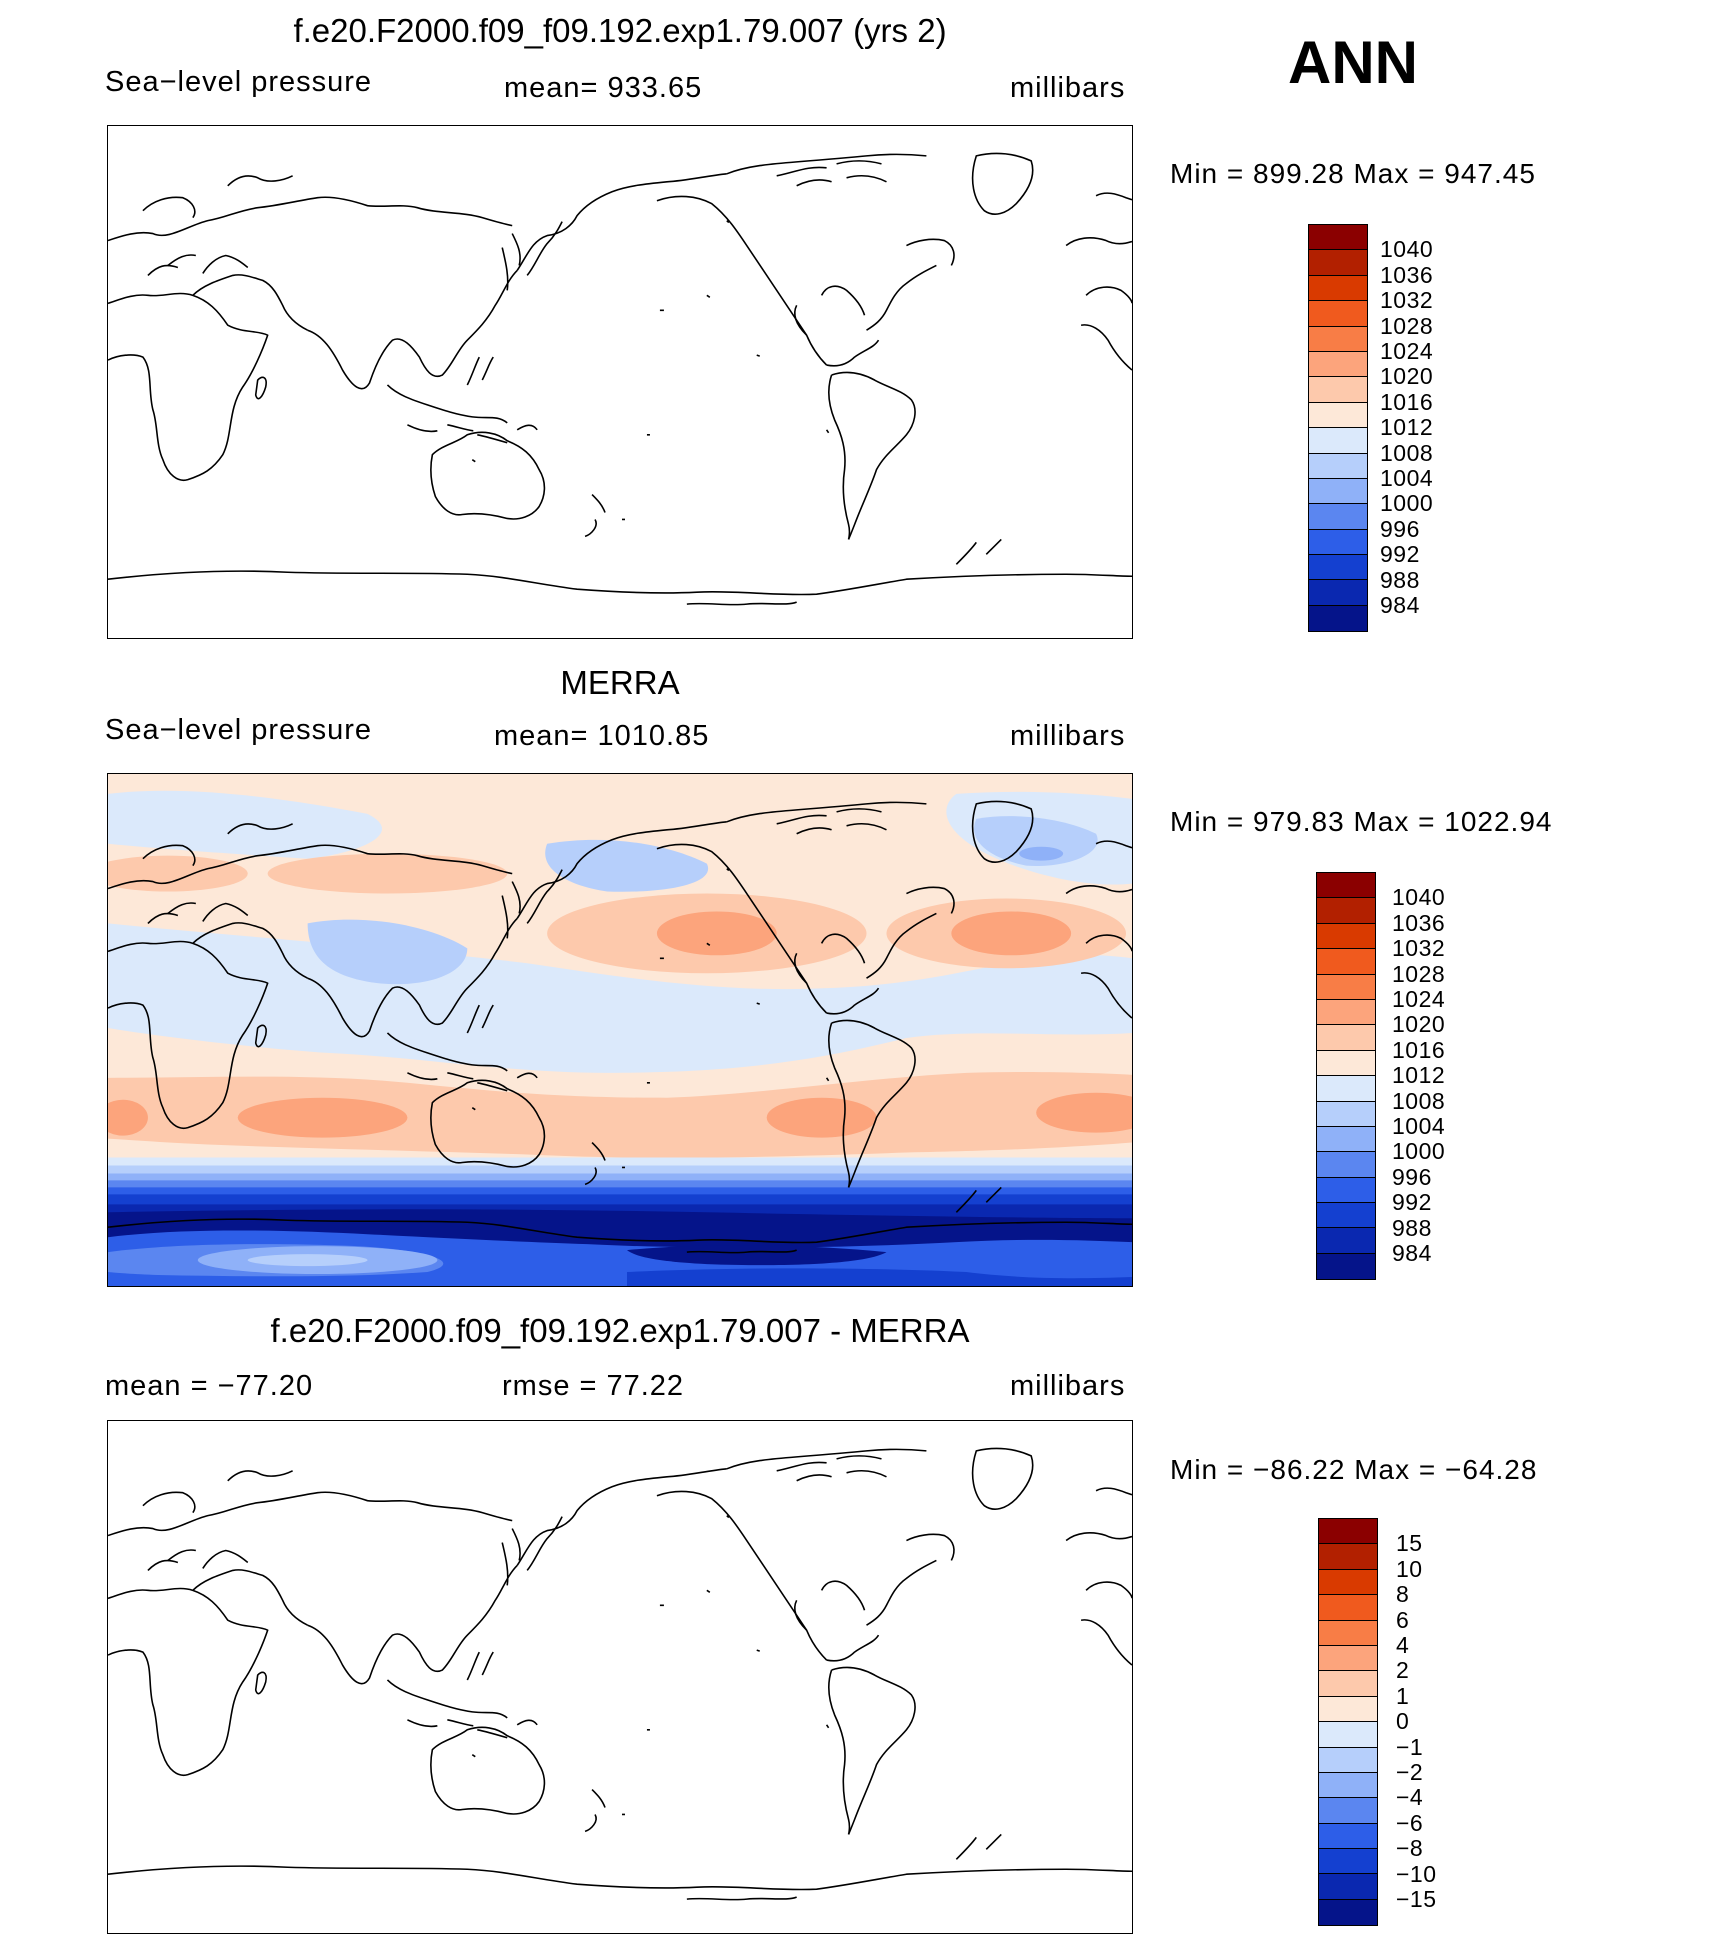 This screenshot has width=1710, height=1941. Describe the element at coordinates (620, 1674) in the screenshot. I see `panel3-coastlines` at that location.